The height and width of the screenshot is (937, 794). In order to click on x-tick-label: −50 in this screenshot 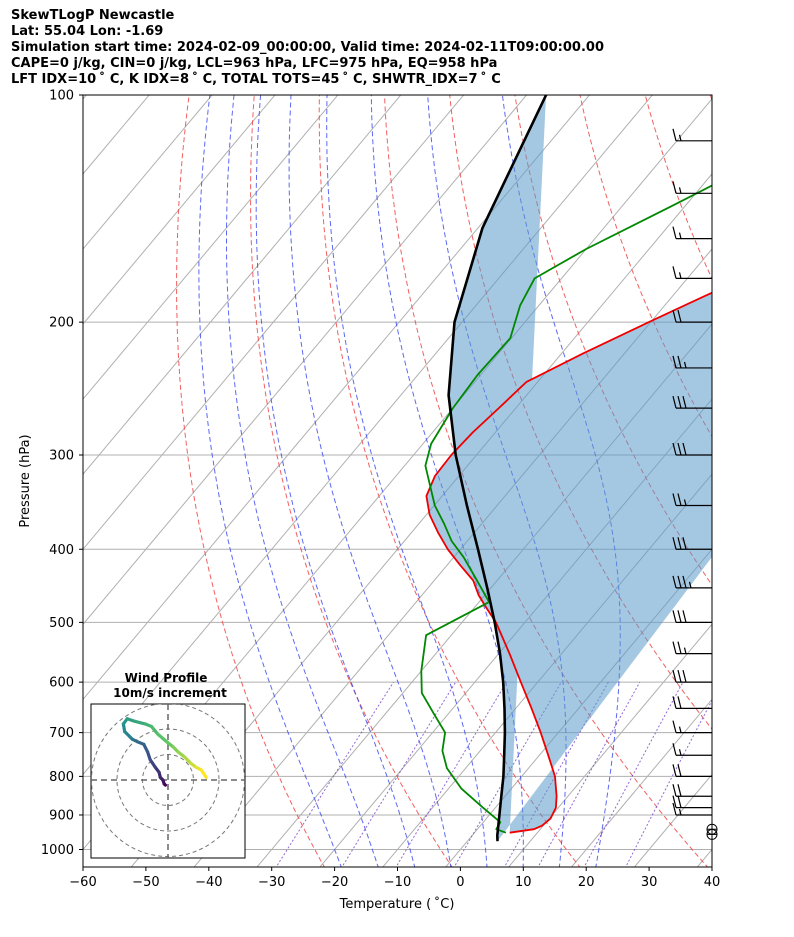, I will do `click(145, 882)`.